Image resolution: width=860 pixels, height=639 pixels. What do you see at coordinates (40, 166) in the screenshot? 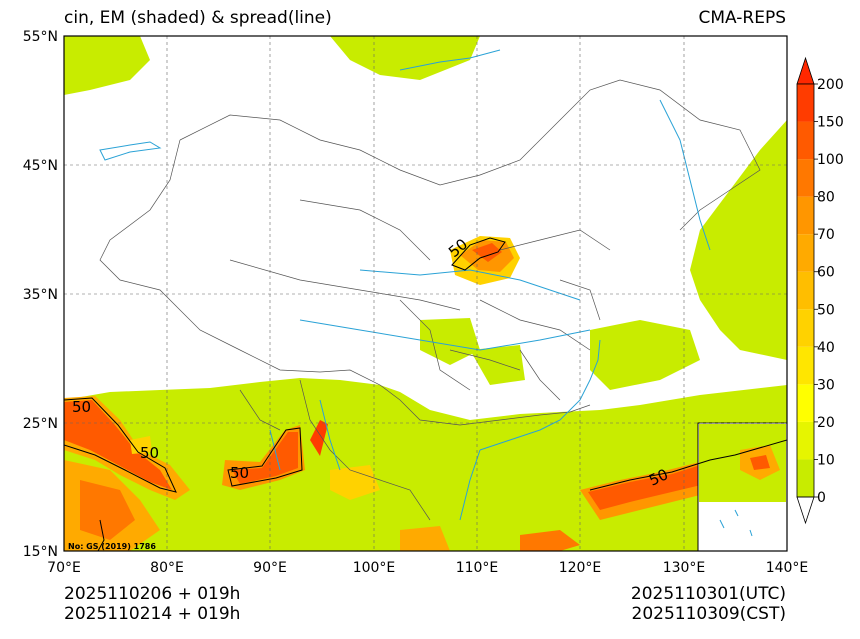
I see `lat-label: 45°N` at bounding box center [40, 166].